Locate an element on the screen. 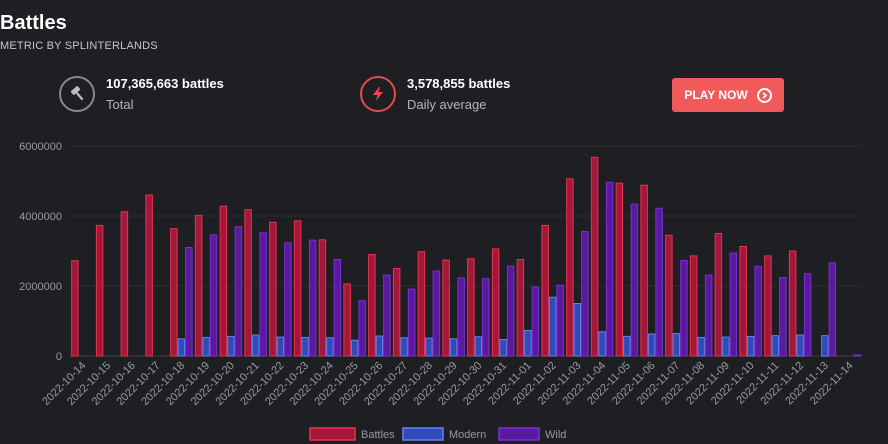 The width and height of the screenshot is (888, 444). total-battles-value: 107,365,663 battles is located at coordinates (165, 83).